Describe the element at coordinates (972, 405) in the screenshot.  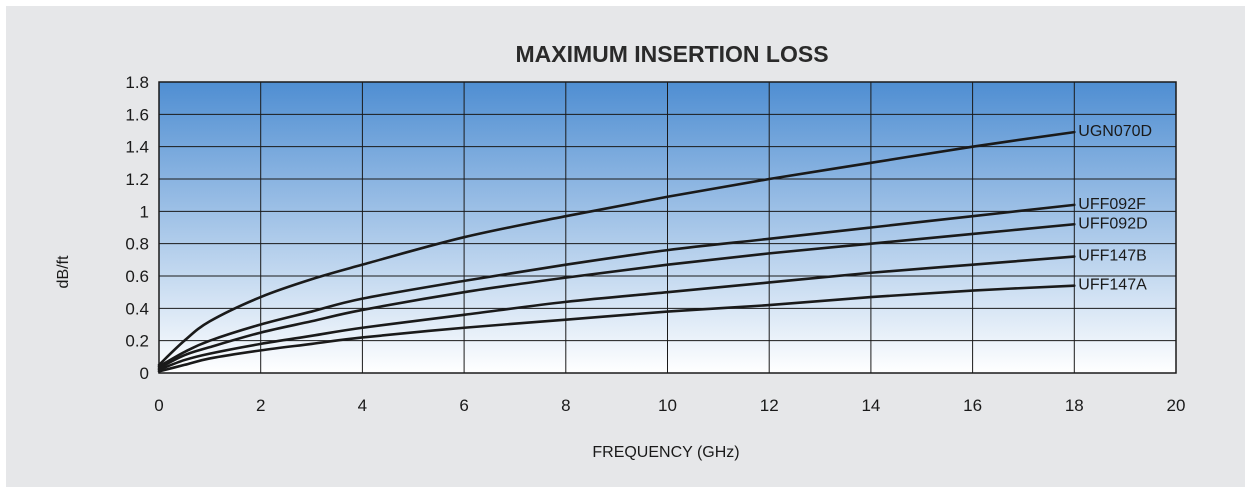
I see `x-tick-label: 16` at that location.